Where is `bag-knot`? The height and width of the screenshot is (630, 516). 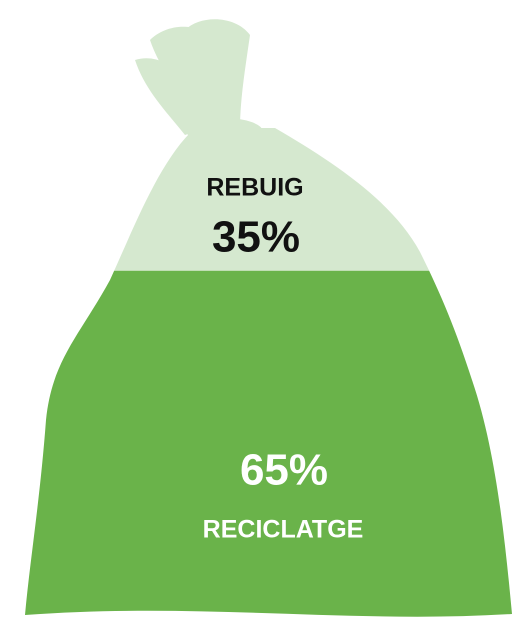
bag-knot is located at coordinates (199, 82).